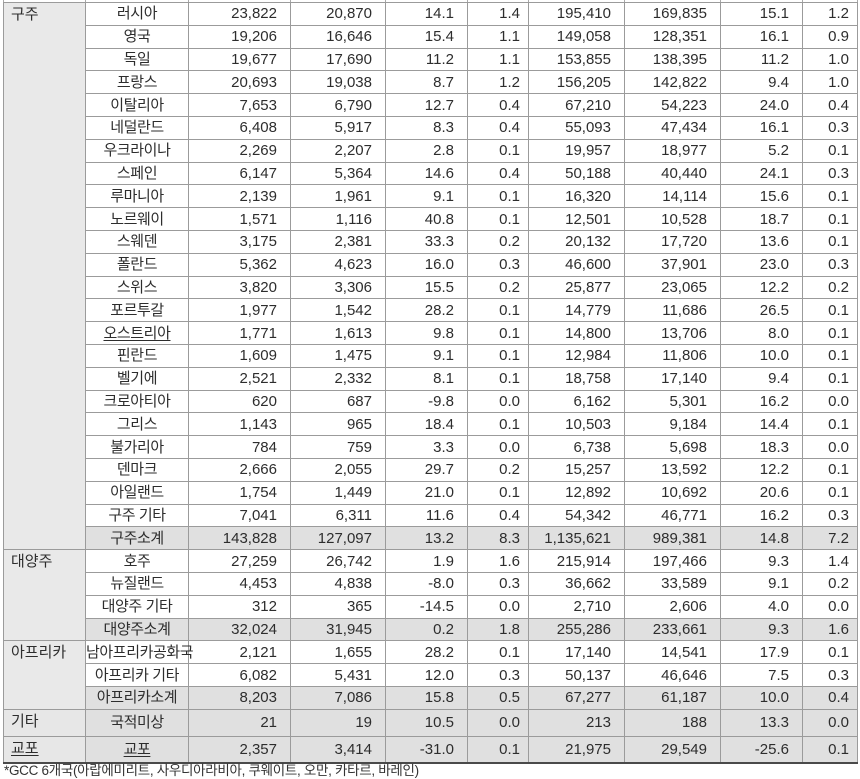  Describe the element at coordinates (761, 749) in the screenshot. I see `value-cell: -25.6` at that location.